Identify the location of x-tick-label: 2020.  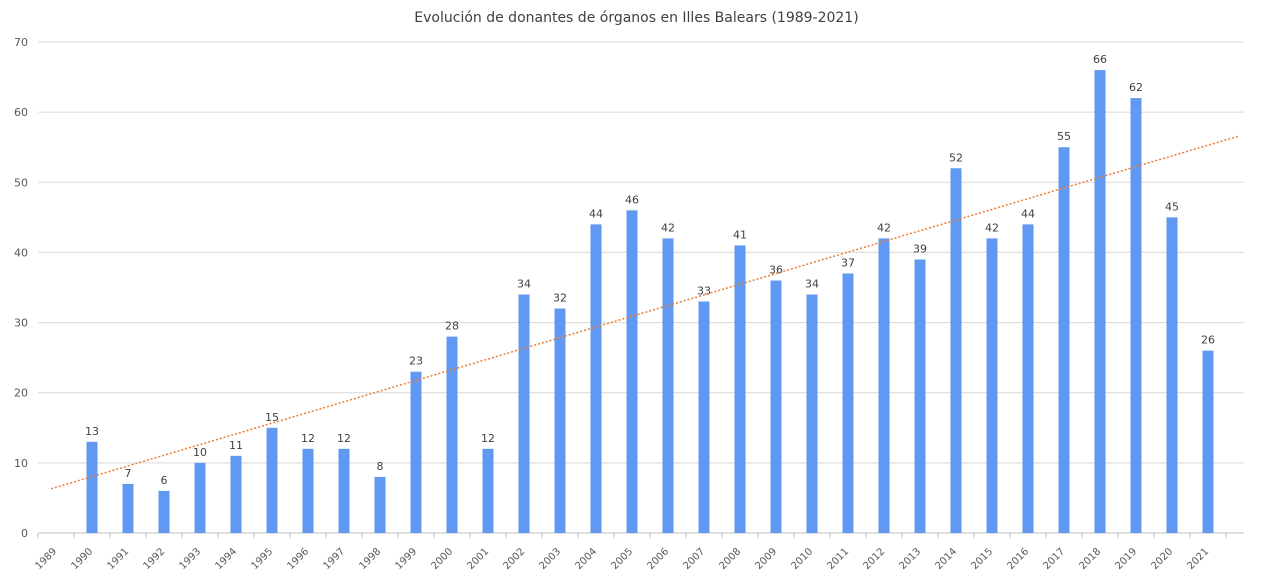
(1163, 559).